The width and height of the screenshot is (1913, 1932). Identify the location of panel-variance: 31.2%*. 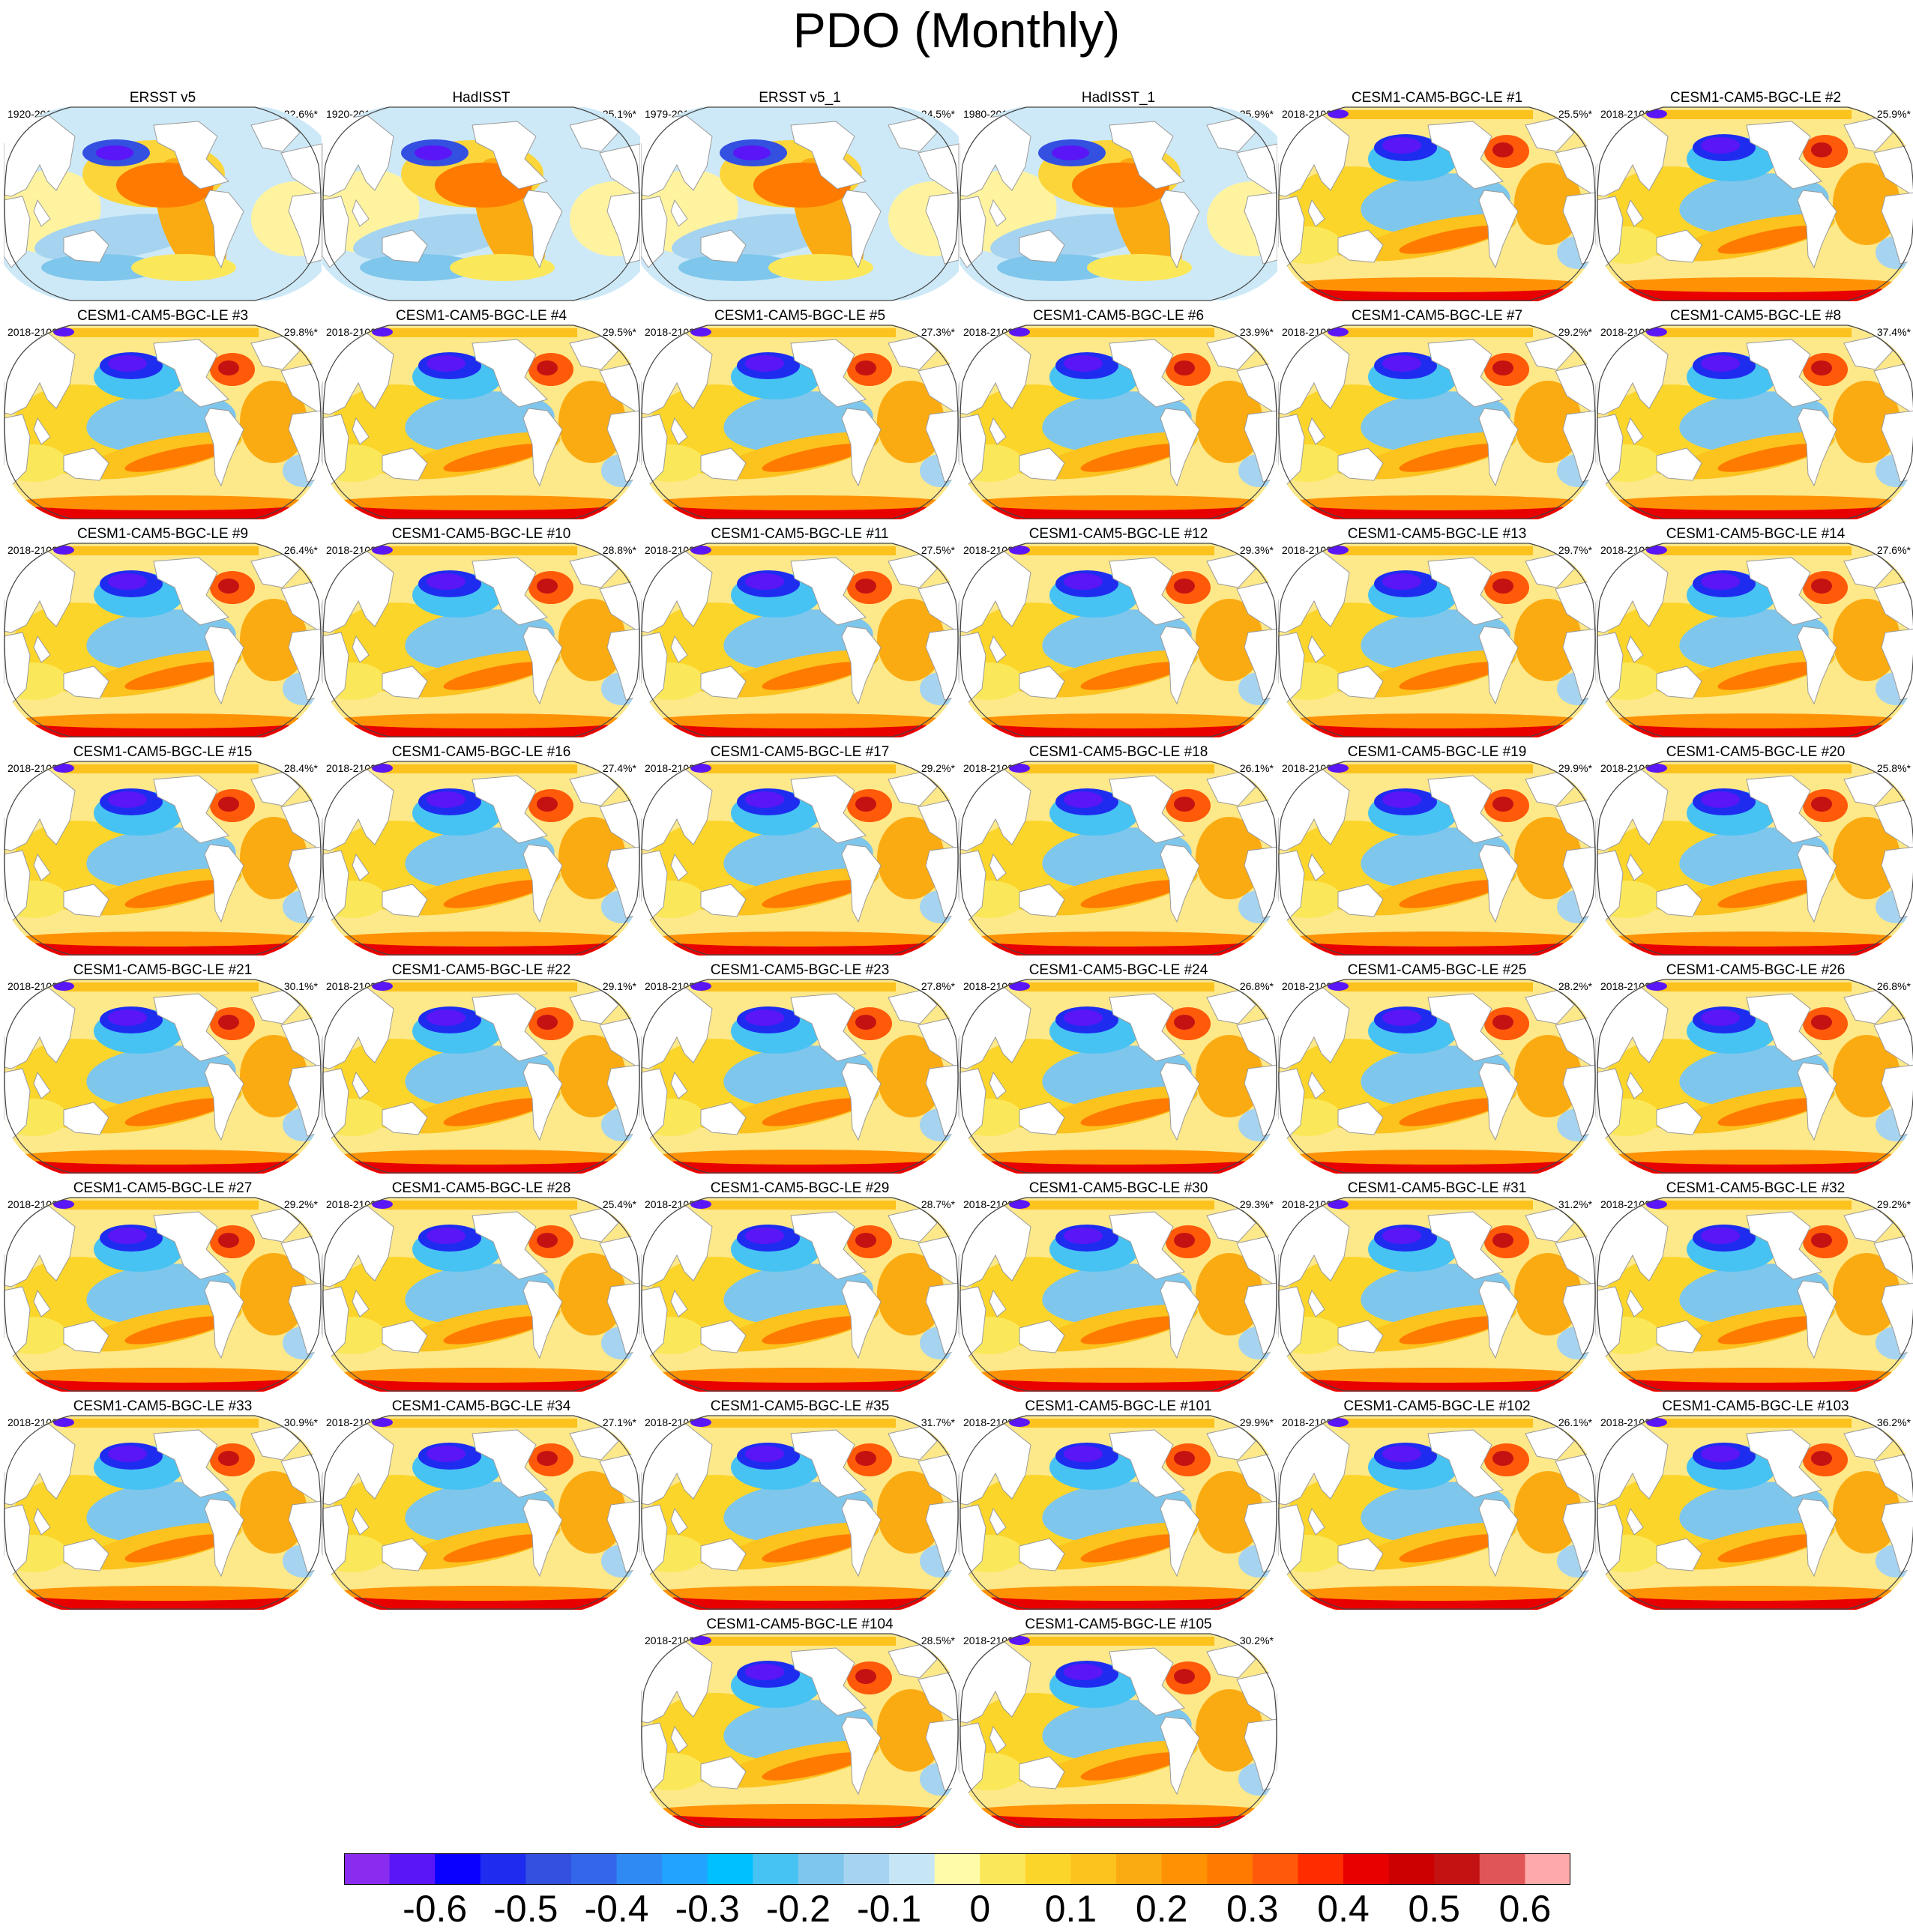
(1575, 1204).